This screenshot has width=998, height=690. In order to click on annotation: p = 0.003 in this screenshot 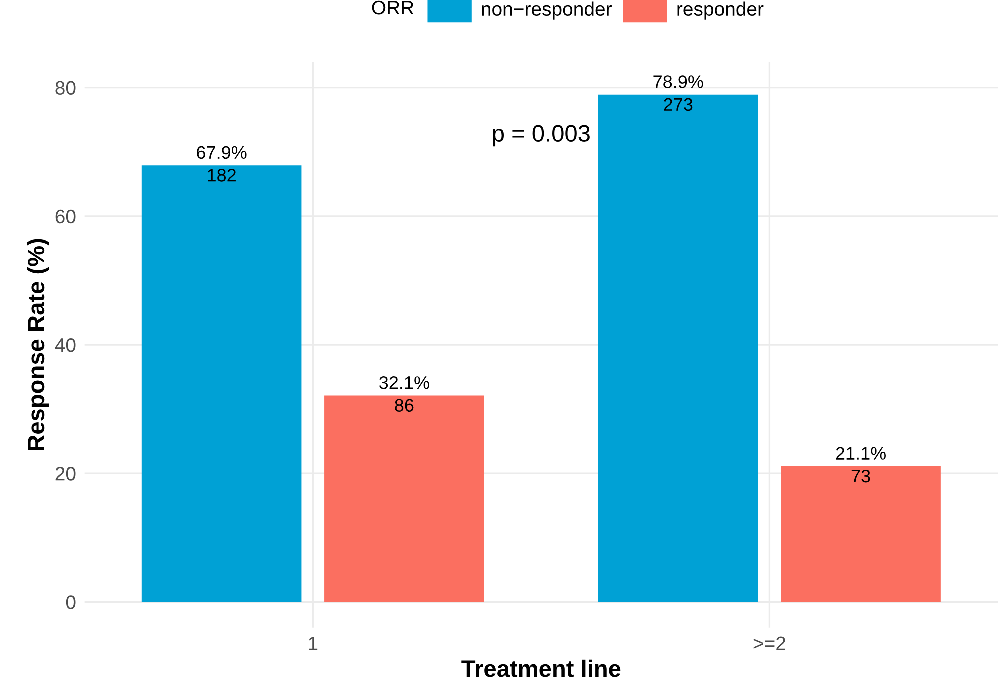, I will do `click(541, 136)`.